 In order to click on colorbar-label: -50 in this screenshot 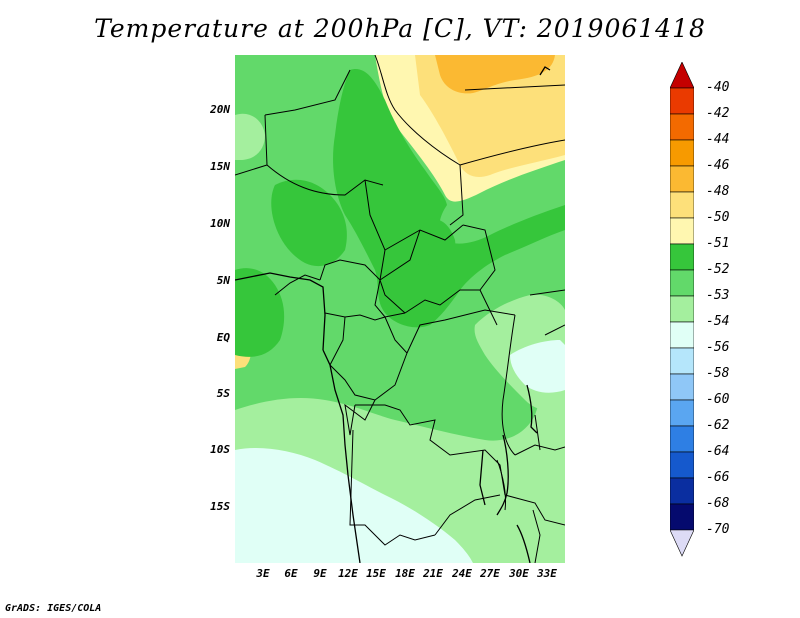, I will do `click(718, 217)`.